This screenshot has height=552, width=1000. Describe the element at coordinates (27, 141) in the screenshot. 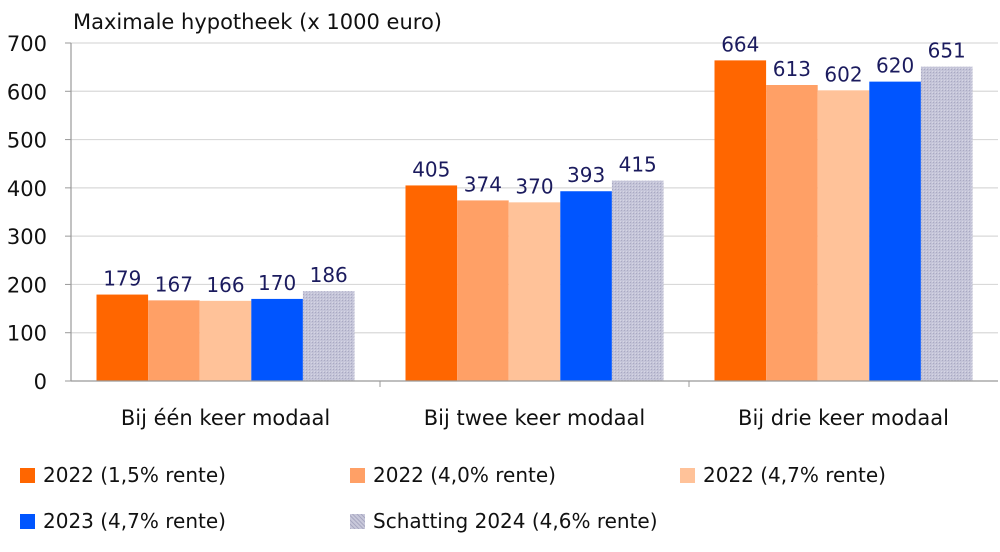

I see `y-tick-label: 500` at that location.